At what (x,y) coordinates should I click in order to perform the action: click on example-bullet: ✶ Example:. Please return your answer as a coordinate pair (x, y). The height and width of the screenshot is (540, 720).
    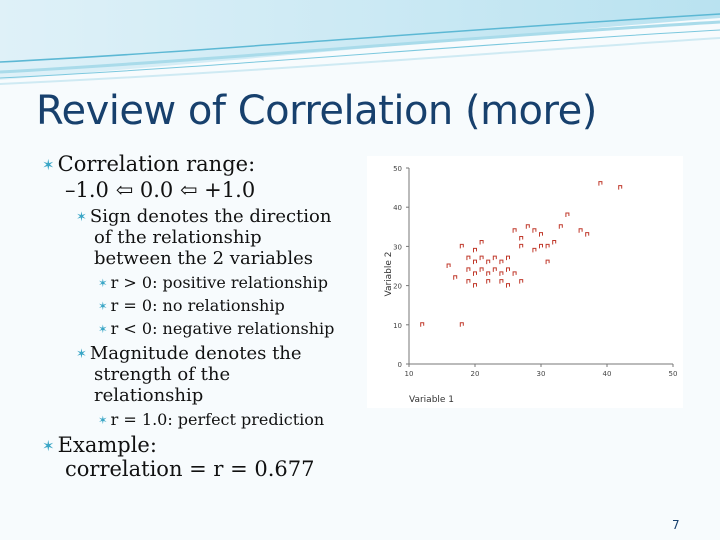
    Looking at the image, I should click on (99, 445).